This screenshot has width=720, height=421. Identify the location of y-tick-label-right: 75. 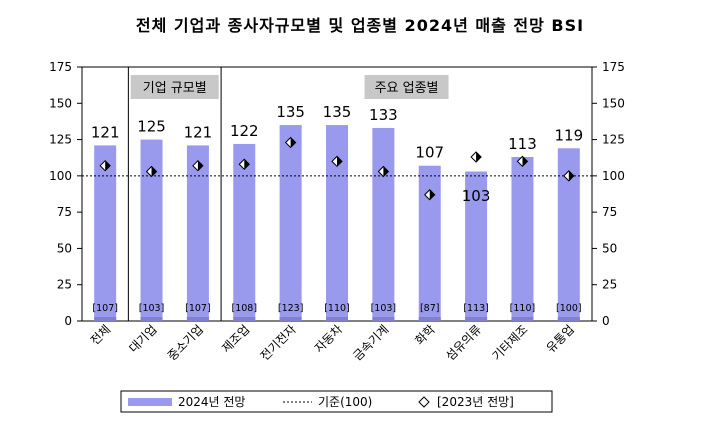
(609, 212).